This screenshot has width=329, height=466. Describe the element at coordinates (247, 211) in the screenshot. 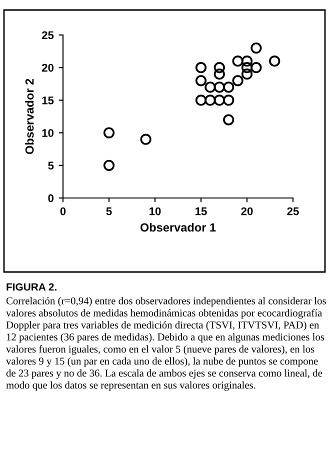

I see `x-tick-label: 20` at that location.